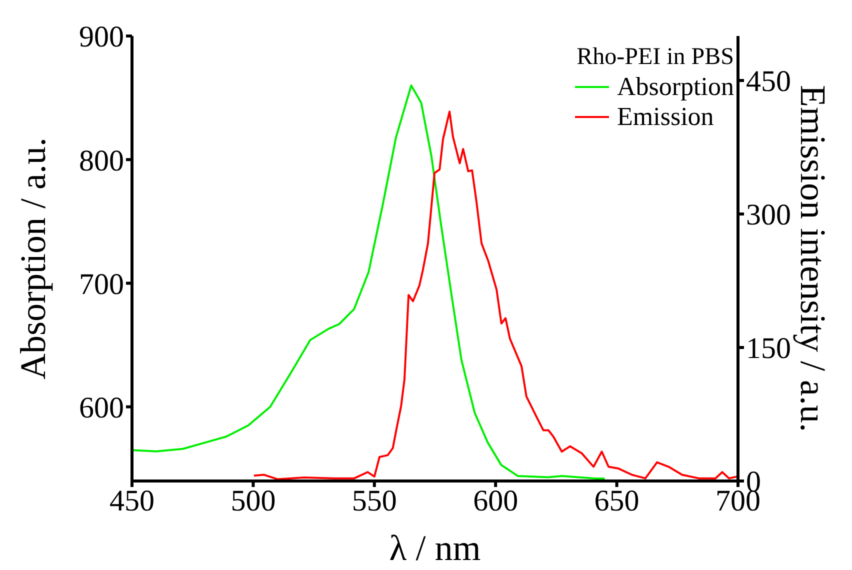 This screenshot has width=852, height=570. What do you see at coordinates (768, 349) in the screenshot?
I see `y2-tick-label: 150` at bounding box center [768, 349].